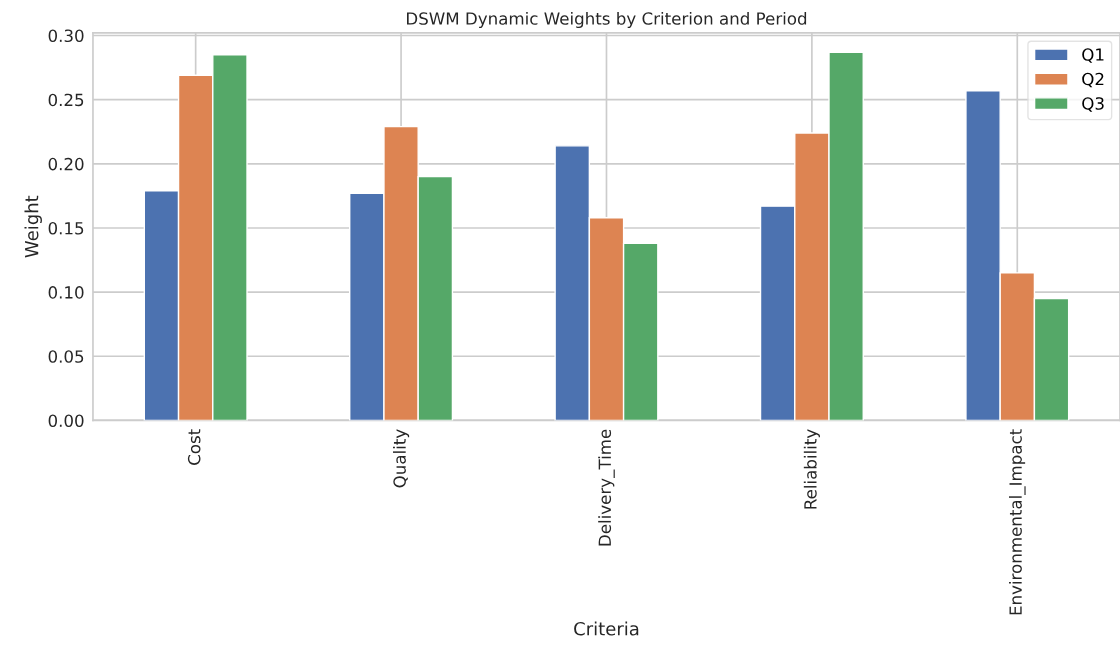  Describe the element at coordinates (1093, 80) in the screenshot. I see `legend-label: Q2` at that location.